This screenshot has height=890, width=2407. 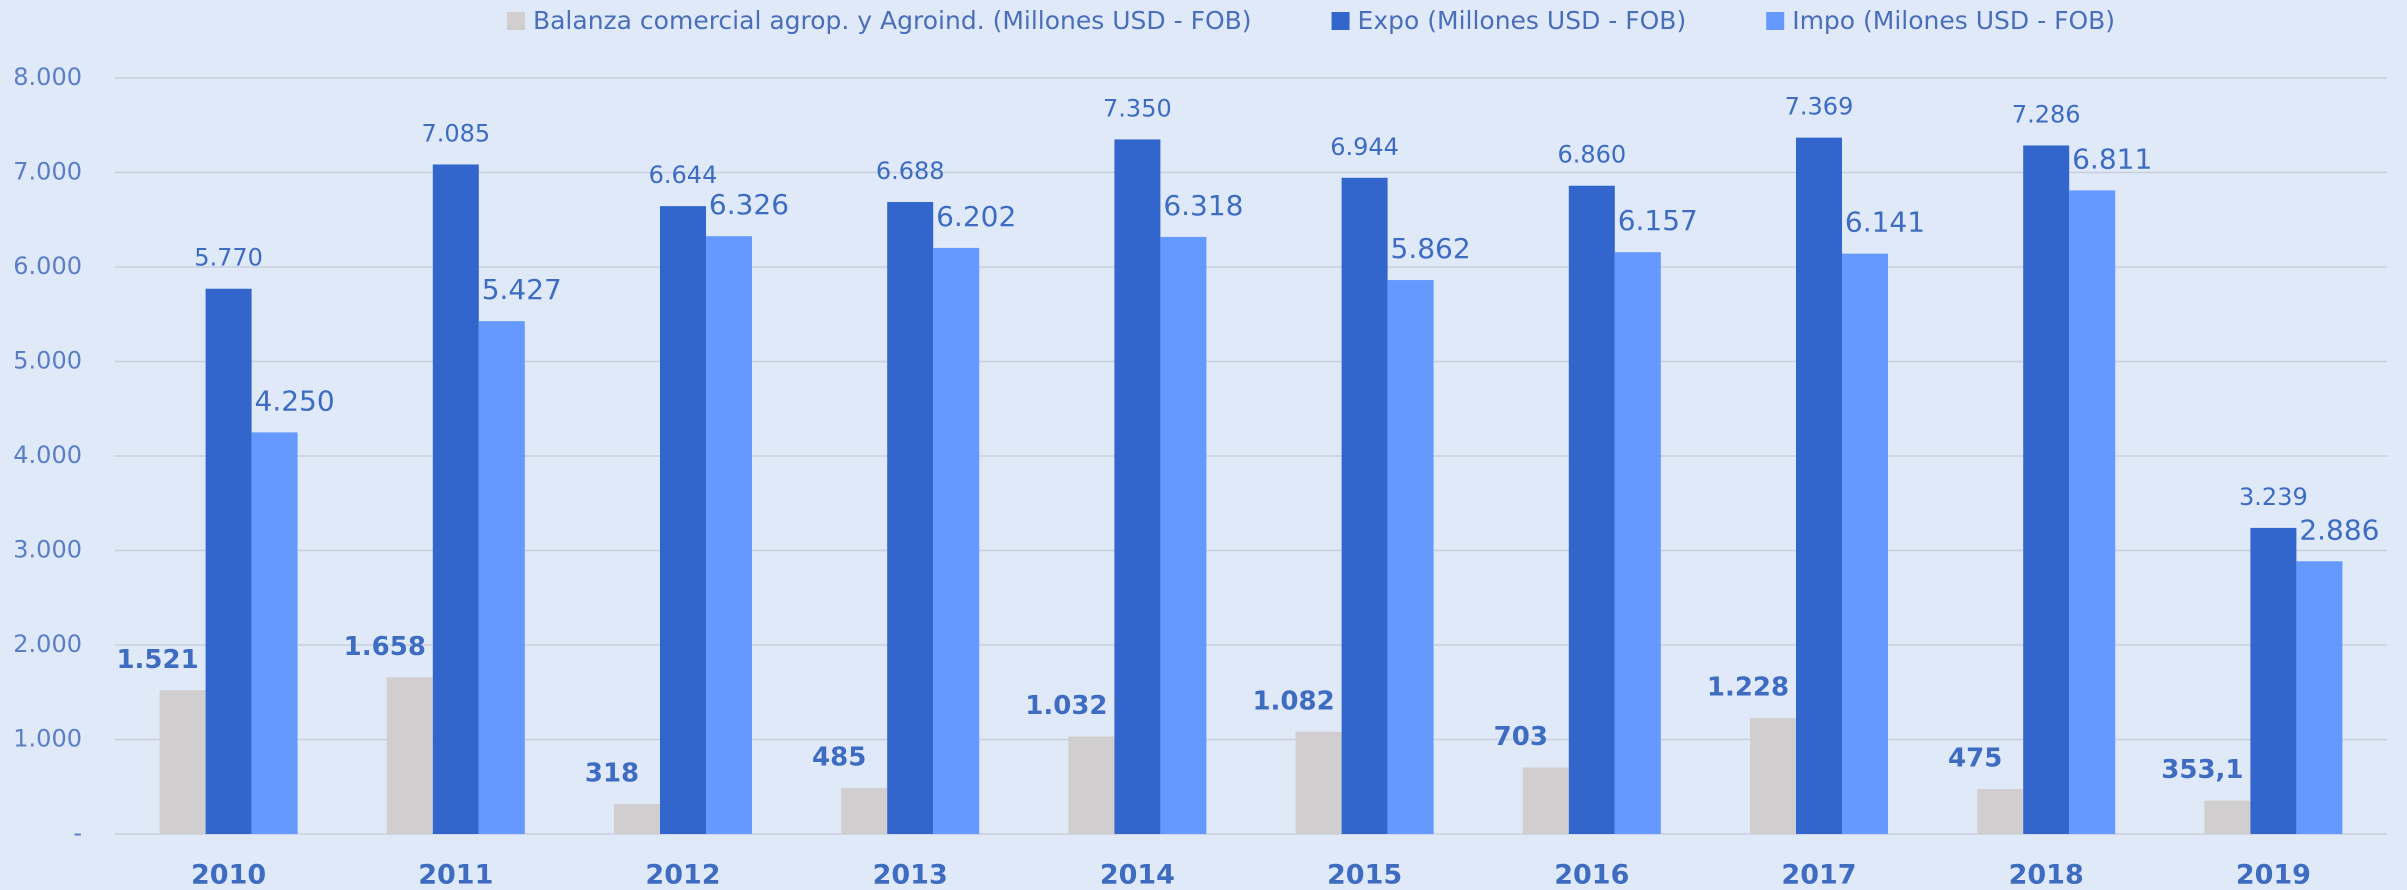 What do you see at coordinates (1591, 875) in the screenshot?
I see `x-tick-label: 2016` at bounding box center [1591, 875].